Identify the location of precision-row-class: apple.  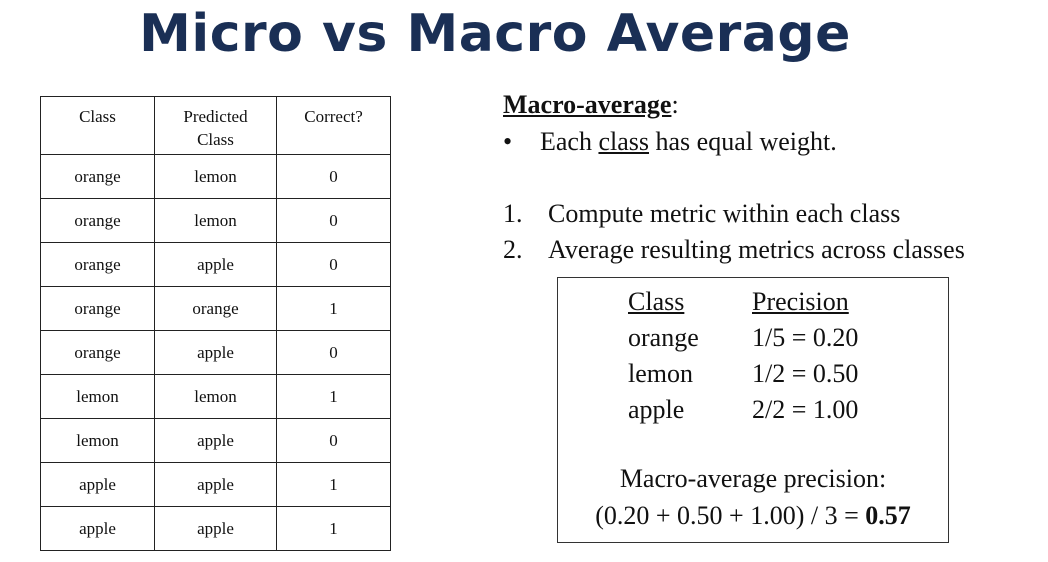
(656, 409).